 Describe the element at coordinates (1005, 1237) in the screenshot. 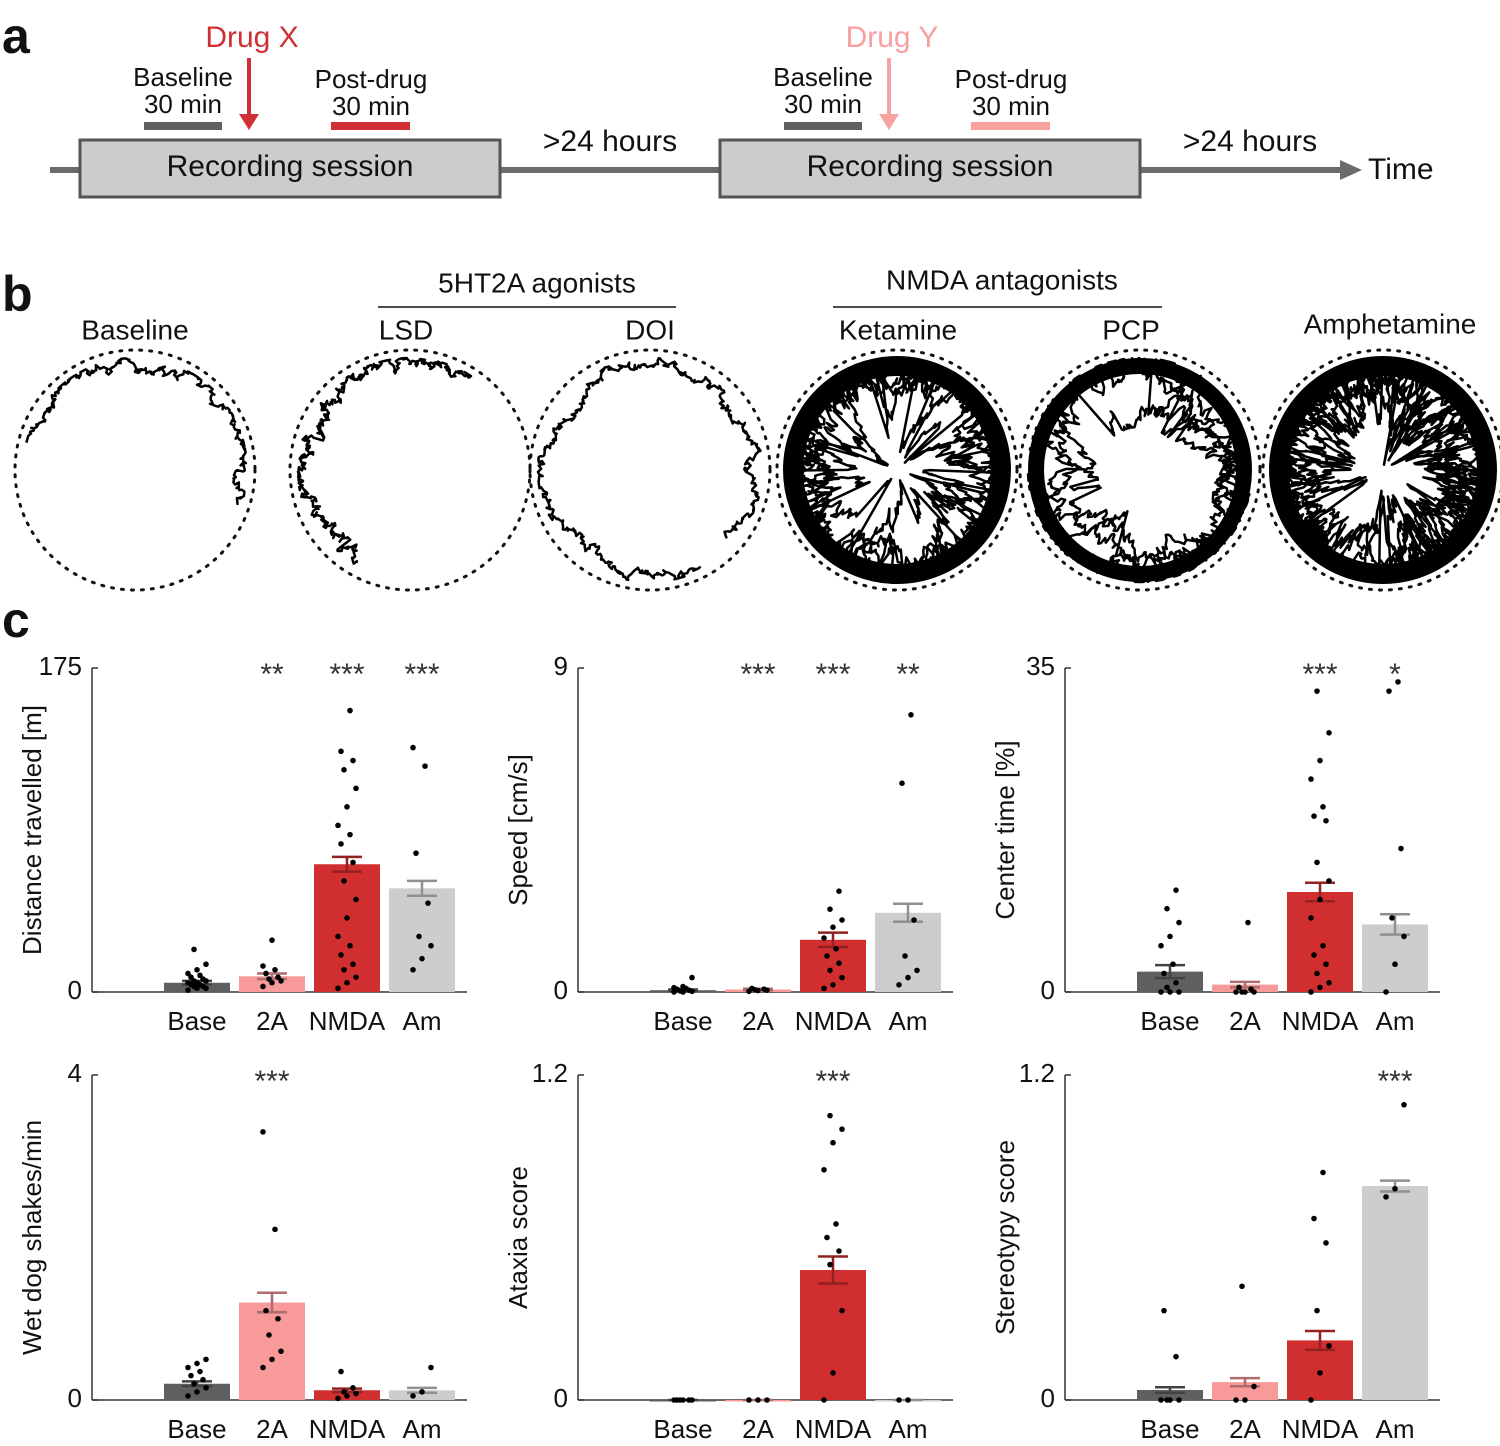

I see `y-axis-label: Stereotypy score` at that location.